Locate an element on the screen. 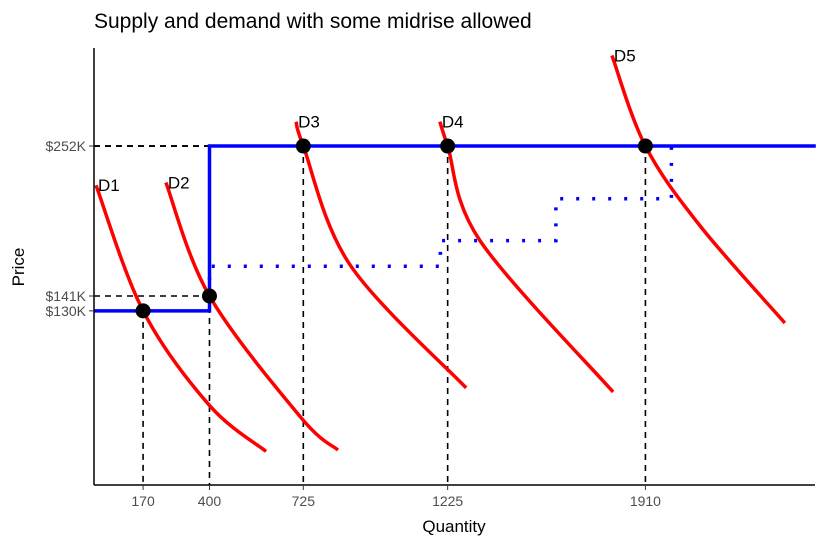 The height and width of the screenshot is (550, 825). x-tick-label: 1910 is located at coordinates (645, 501).